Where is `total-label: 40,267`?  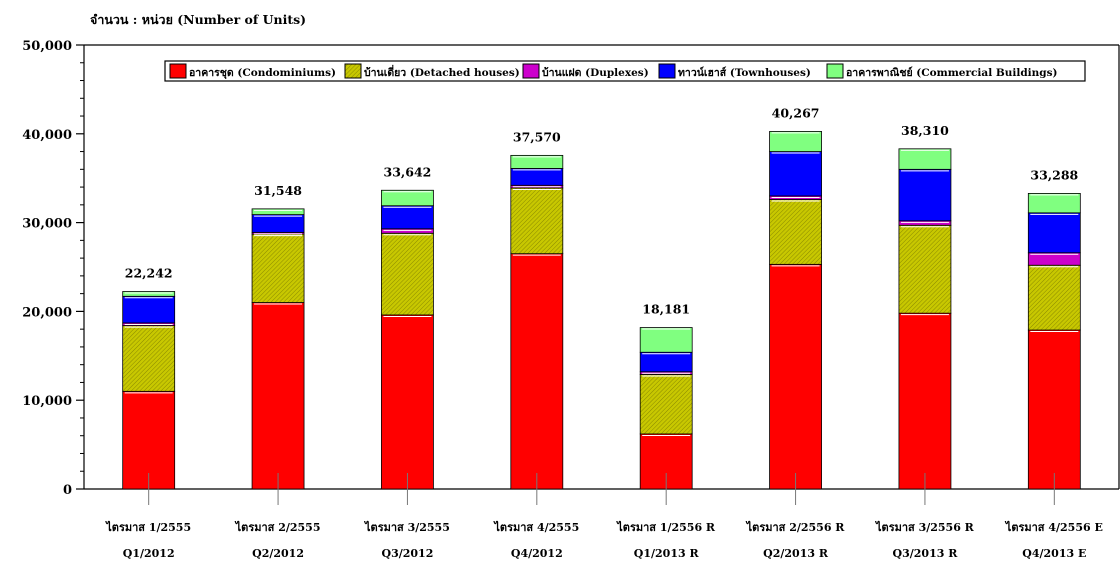
total-label: 40,267 is located at coordinates (796, 112).